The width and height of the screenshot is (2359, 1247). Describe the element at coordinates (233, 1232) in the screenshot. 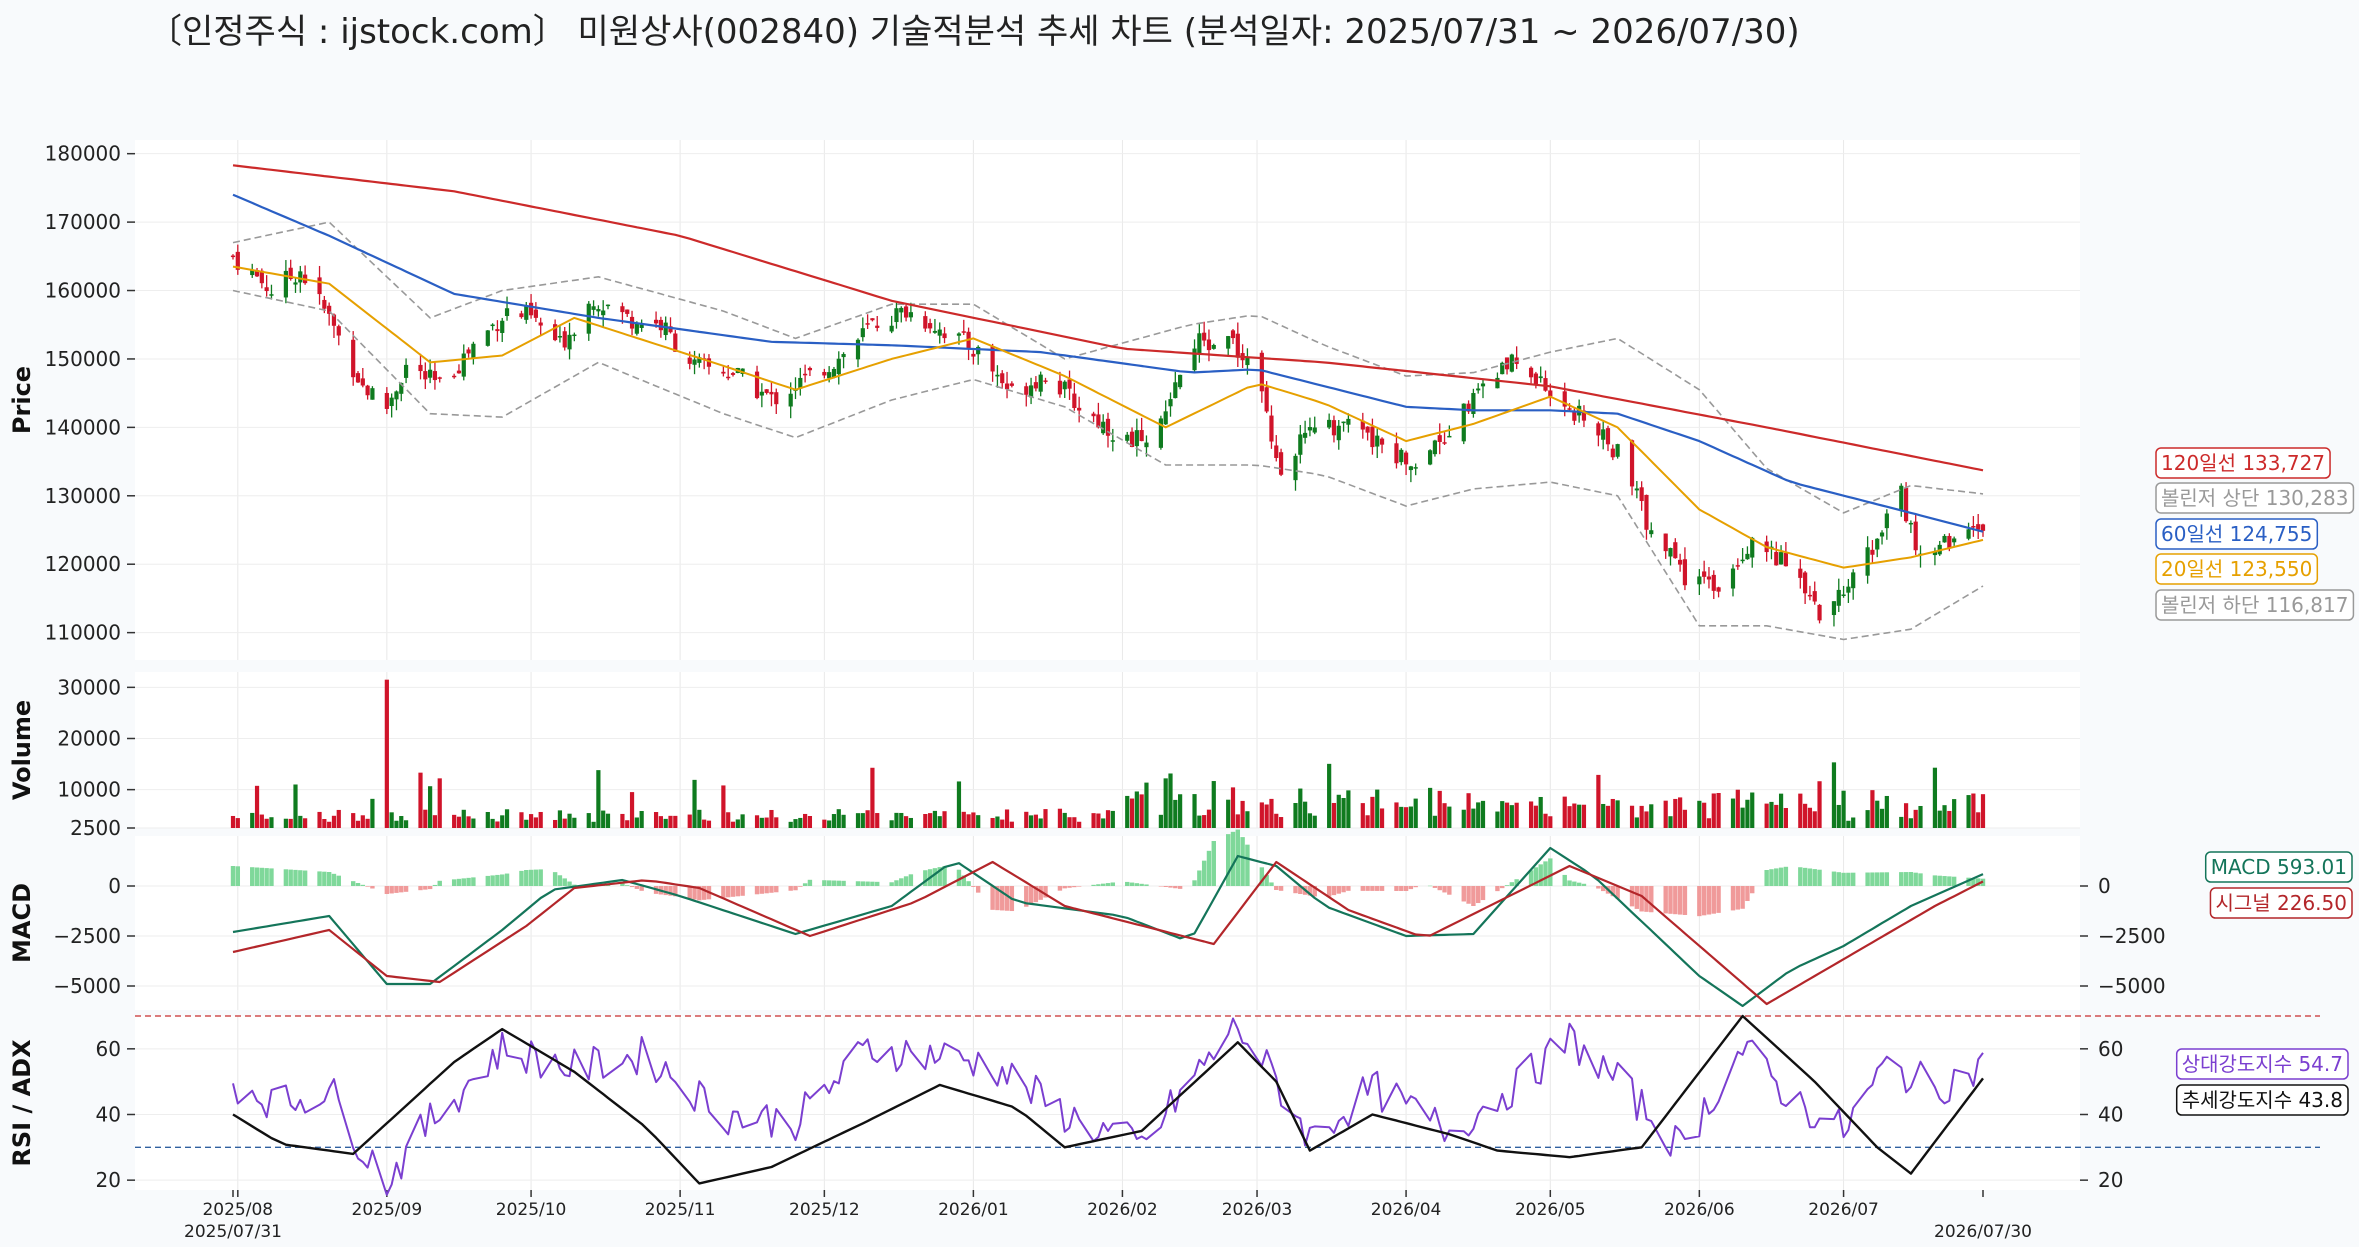

I see `x-tick-label: 2025/07/31` at that location.